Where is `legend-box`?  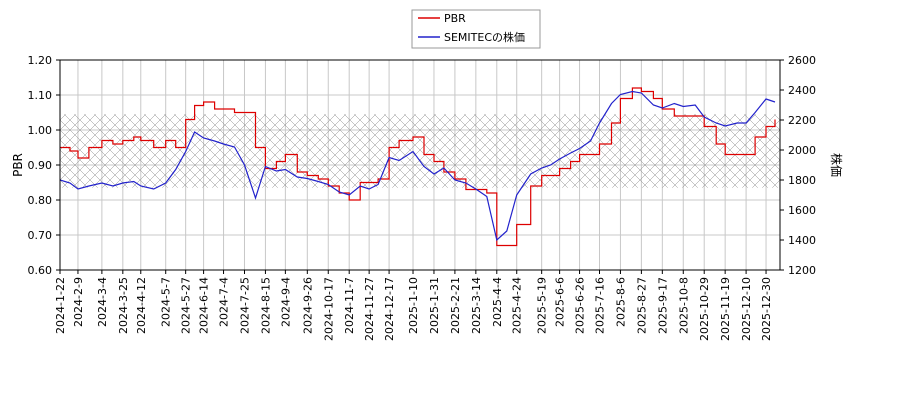
legend-box is located at coordinates (476, 29).